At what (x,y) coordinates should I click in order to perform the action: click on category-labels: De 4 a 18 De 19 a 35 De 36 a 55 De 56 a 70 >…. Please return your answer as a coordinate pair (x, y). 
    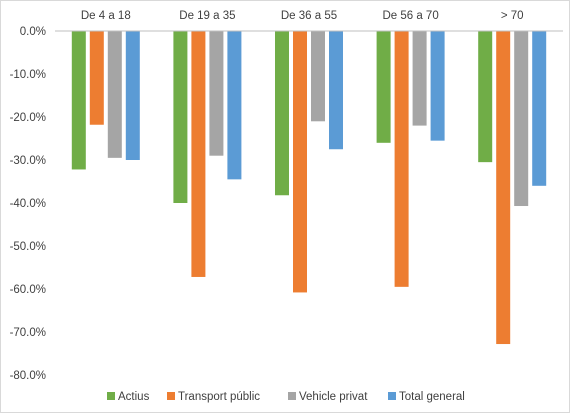
    Looking at the image, I should click on (302, 16).